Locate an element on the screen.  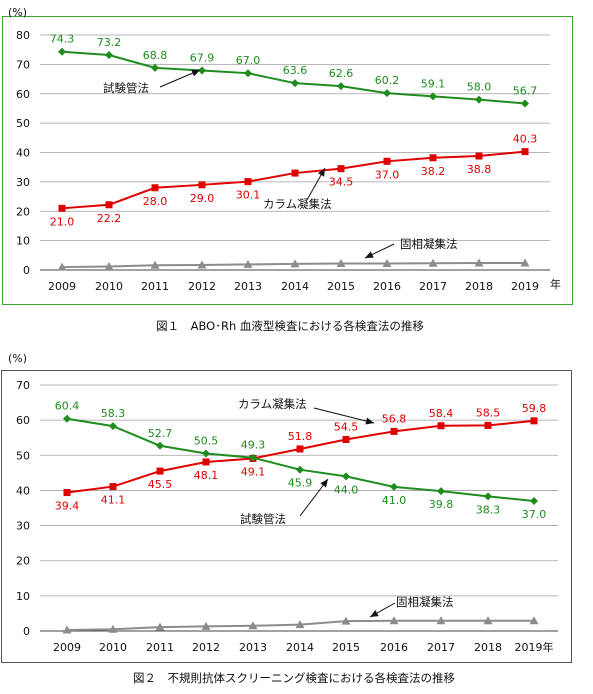
data-label: 29.0 is located at coordinates (202, 198).